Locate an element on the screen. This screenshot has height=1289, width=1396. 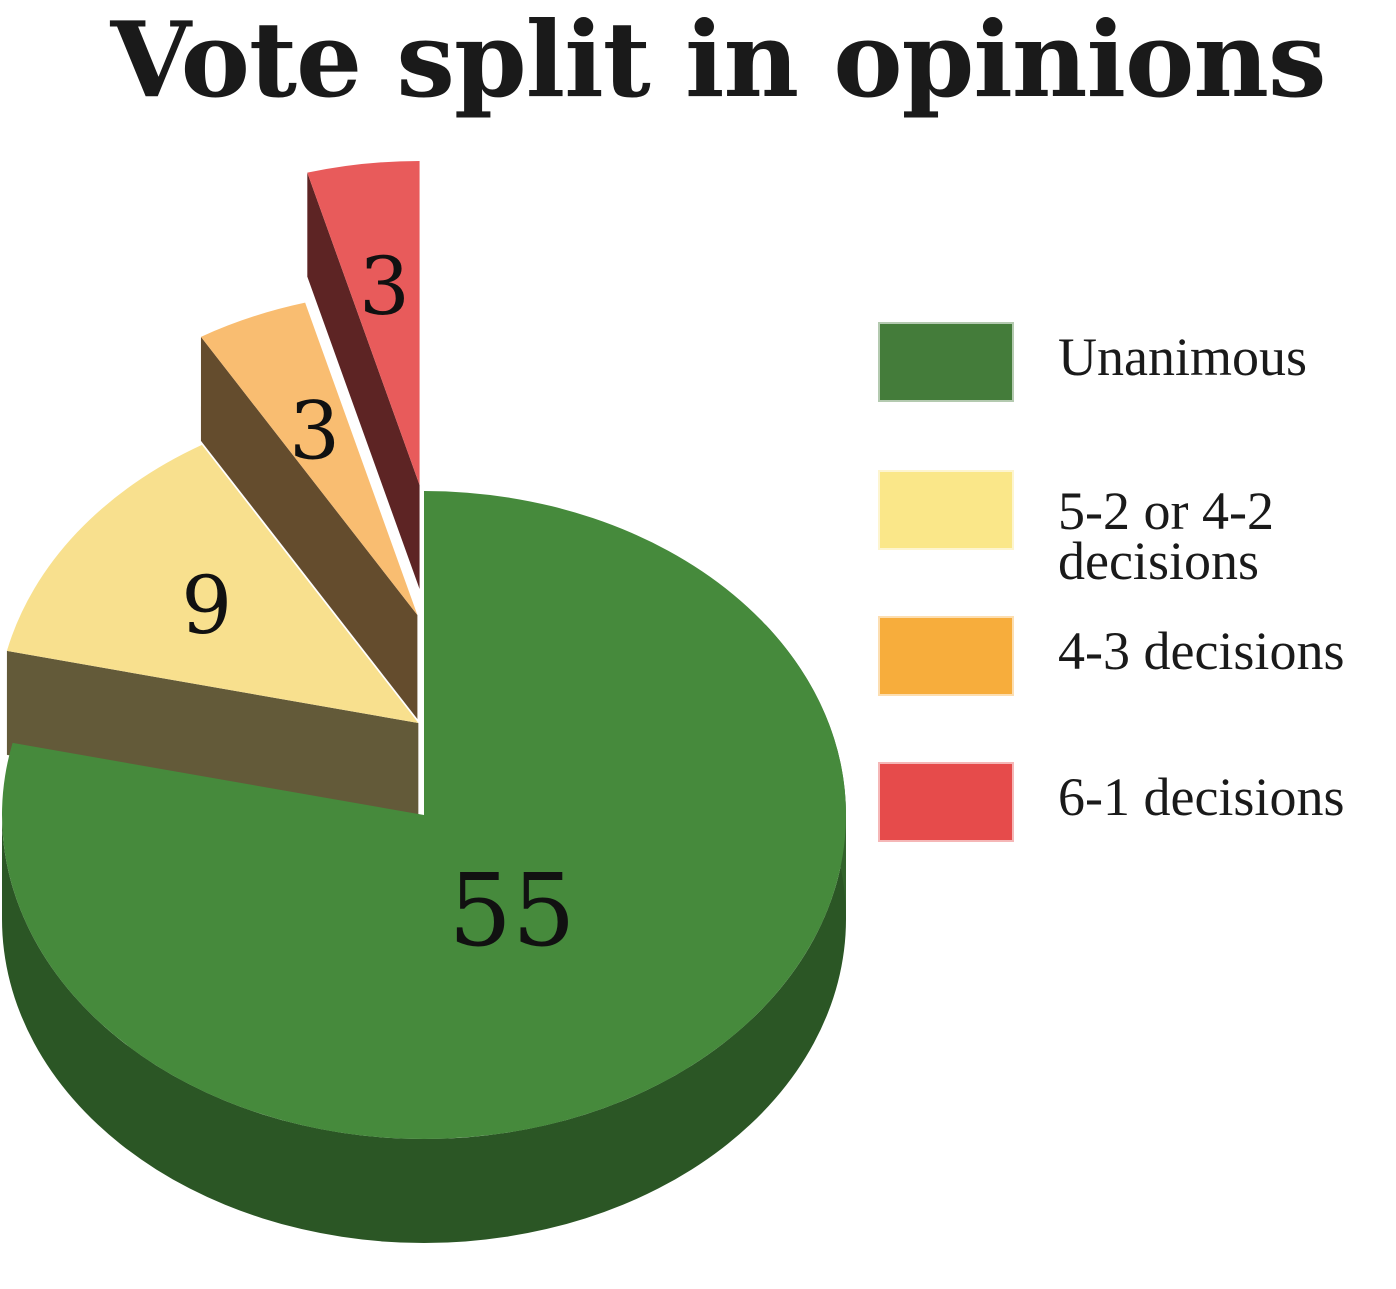
slice-value-label-0: 55 is located at coordinates (511, 910).